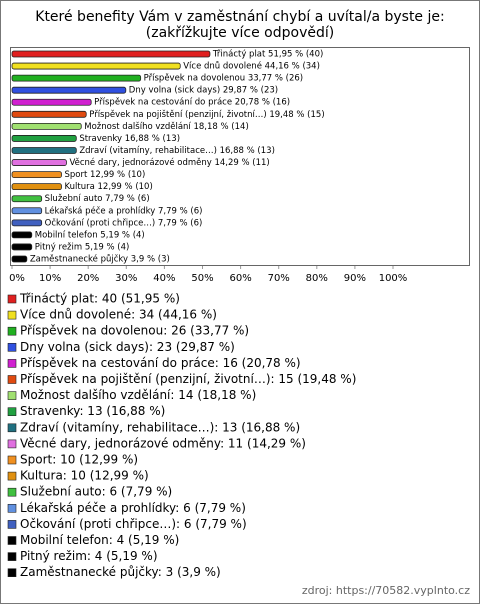 The image size is (480, 604). What do you see at coordinates (251, 66) in the screenshot?
I see `bar-label: Více dnů dovolené 44,16 % (34)` at bounding box center [251, 66].